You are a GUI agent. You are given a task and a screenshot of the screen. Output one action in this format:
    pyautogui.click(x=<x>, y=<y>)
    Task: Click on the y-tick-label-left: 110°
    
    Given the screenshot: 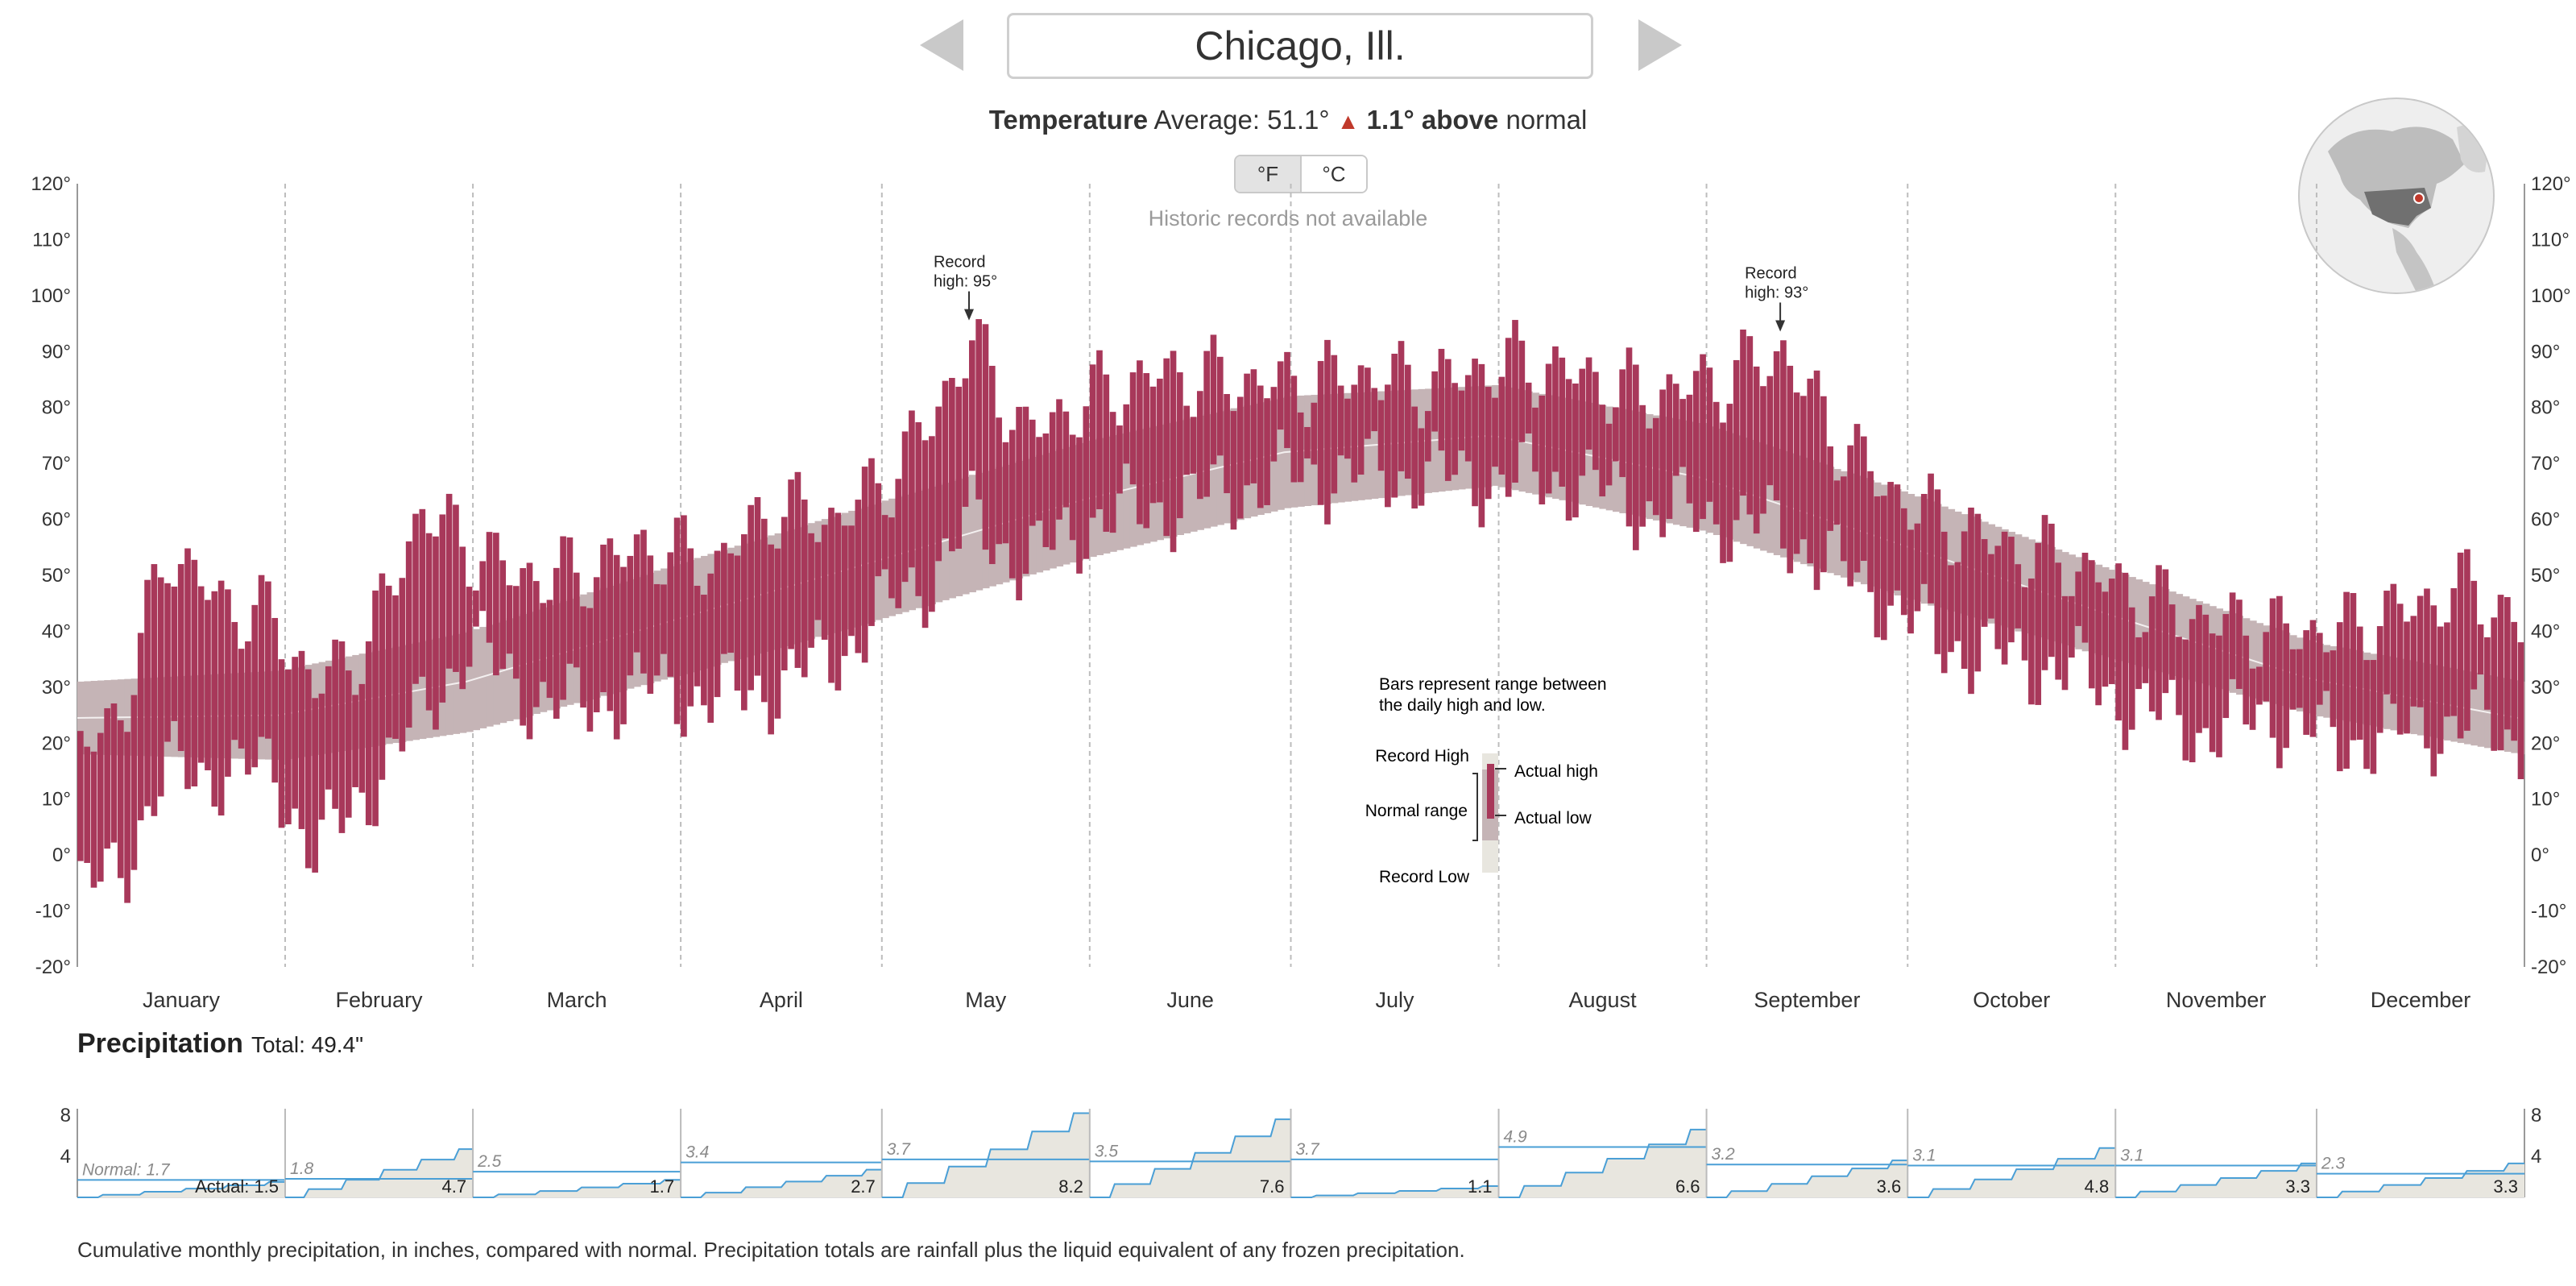 What is the action you would take?
    pyautogui.click(x=51, y=240)
    